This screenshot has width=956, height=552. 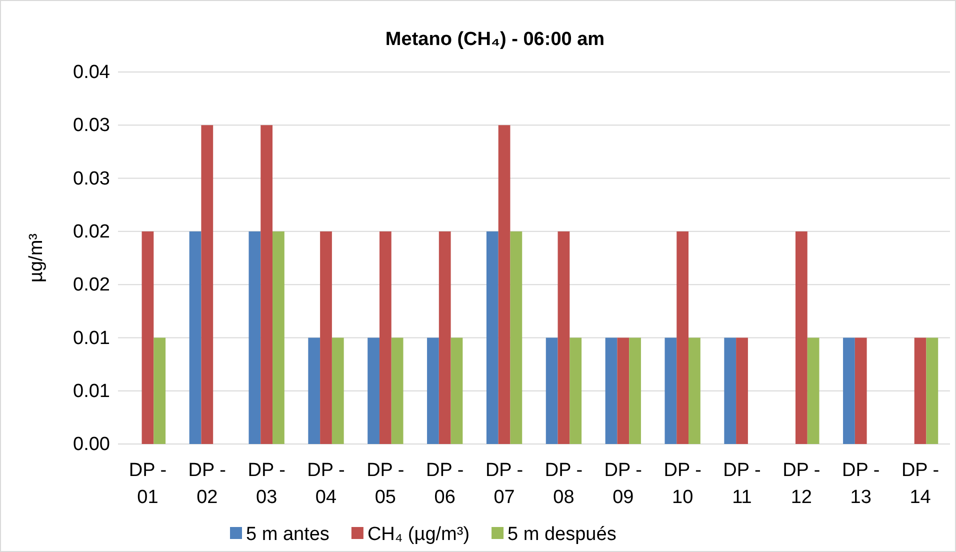 What do you see at coordinates (861, 484) in the screenshot?
I see `x-tick-label: DP - 13` at bounding box center [861, 484].